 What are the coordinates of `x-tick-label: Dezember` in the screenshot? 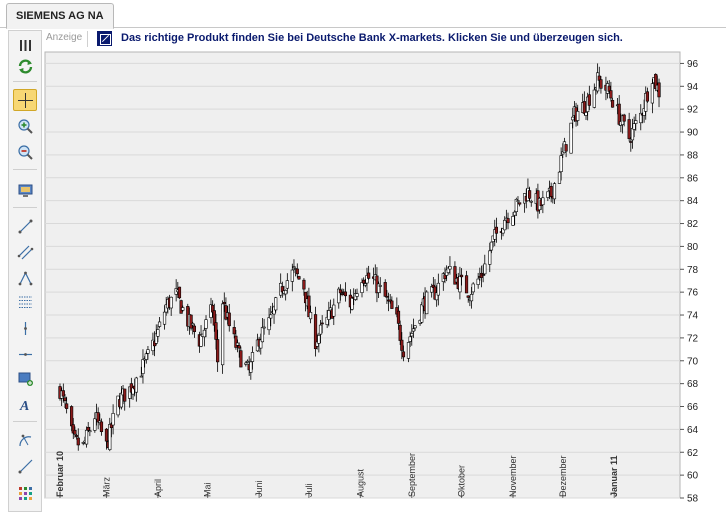 It's located at (563, 476).